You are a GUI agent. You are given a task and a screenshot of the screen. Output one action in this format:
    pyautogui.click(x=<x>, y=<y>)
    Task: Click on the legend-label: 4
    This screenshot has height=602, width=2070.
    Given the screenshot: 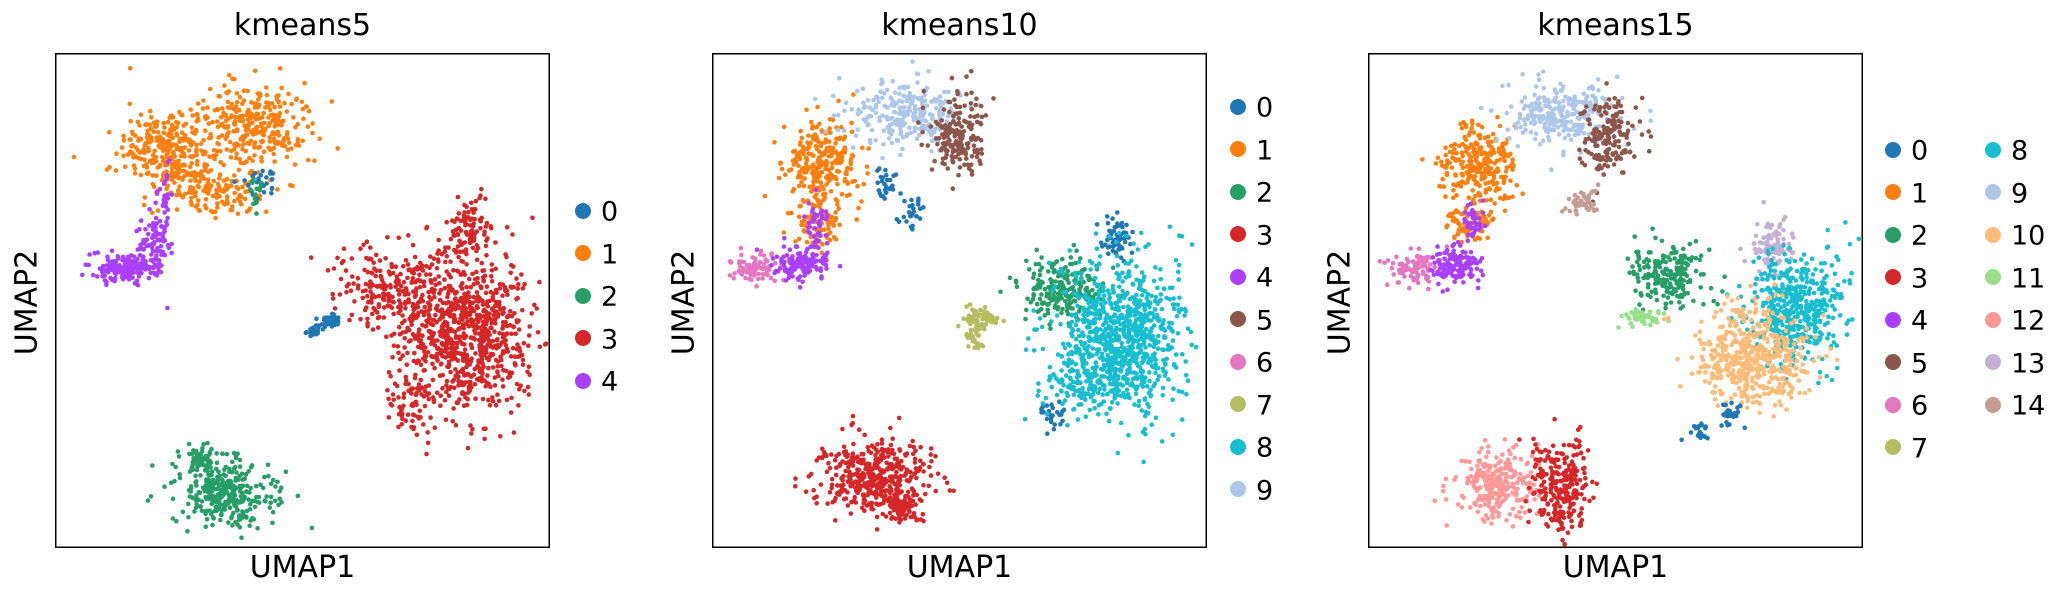 What is the action you would take?
    pyautogui.click(x=610, y=382)
    